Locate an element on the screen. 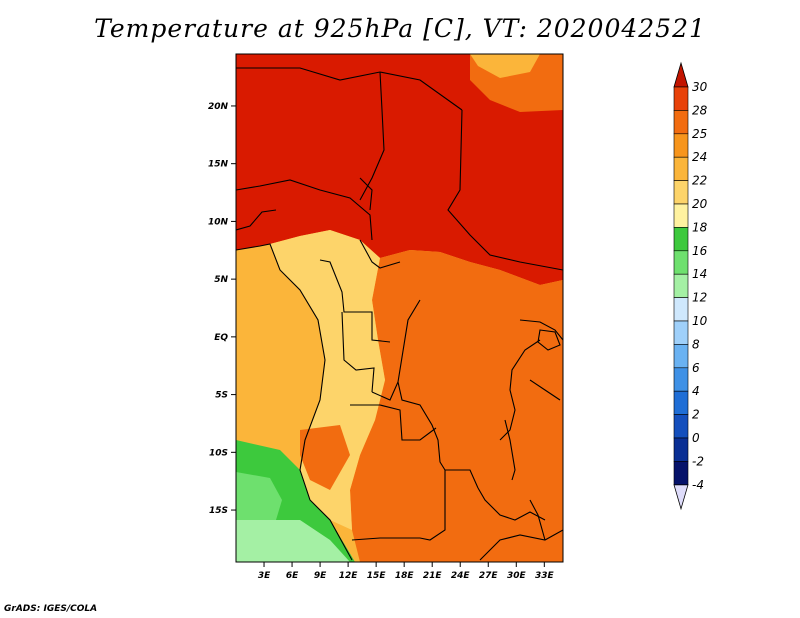 The width and height of the screenshot is (800, 618). colorbar-label: 18 is located at coordinates (700, 227).